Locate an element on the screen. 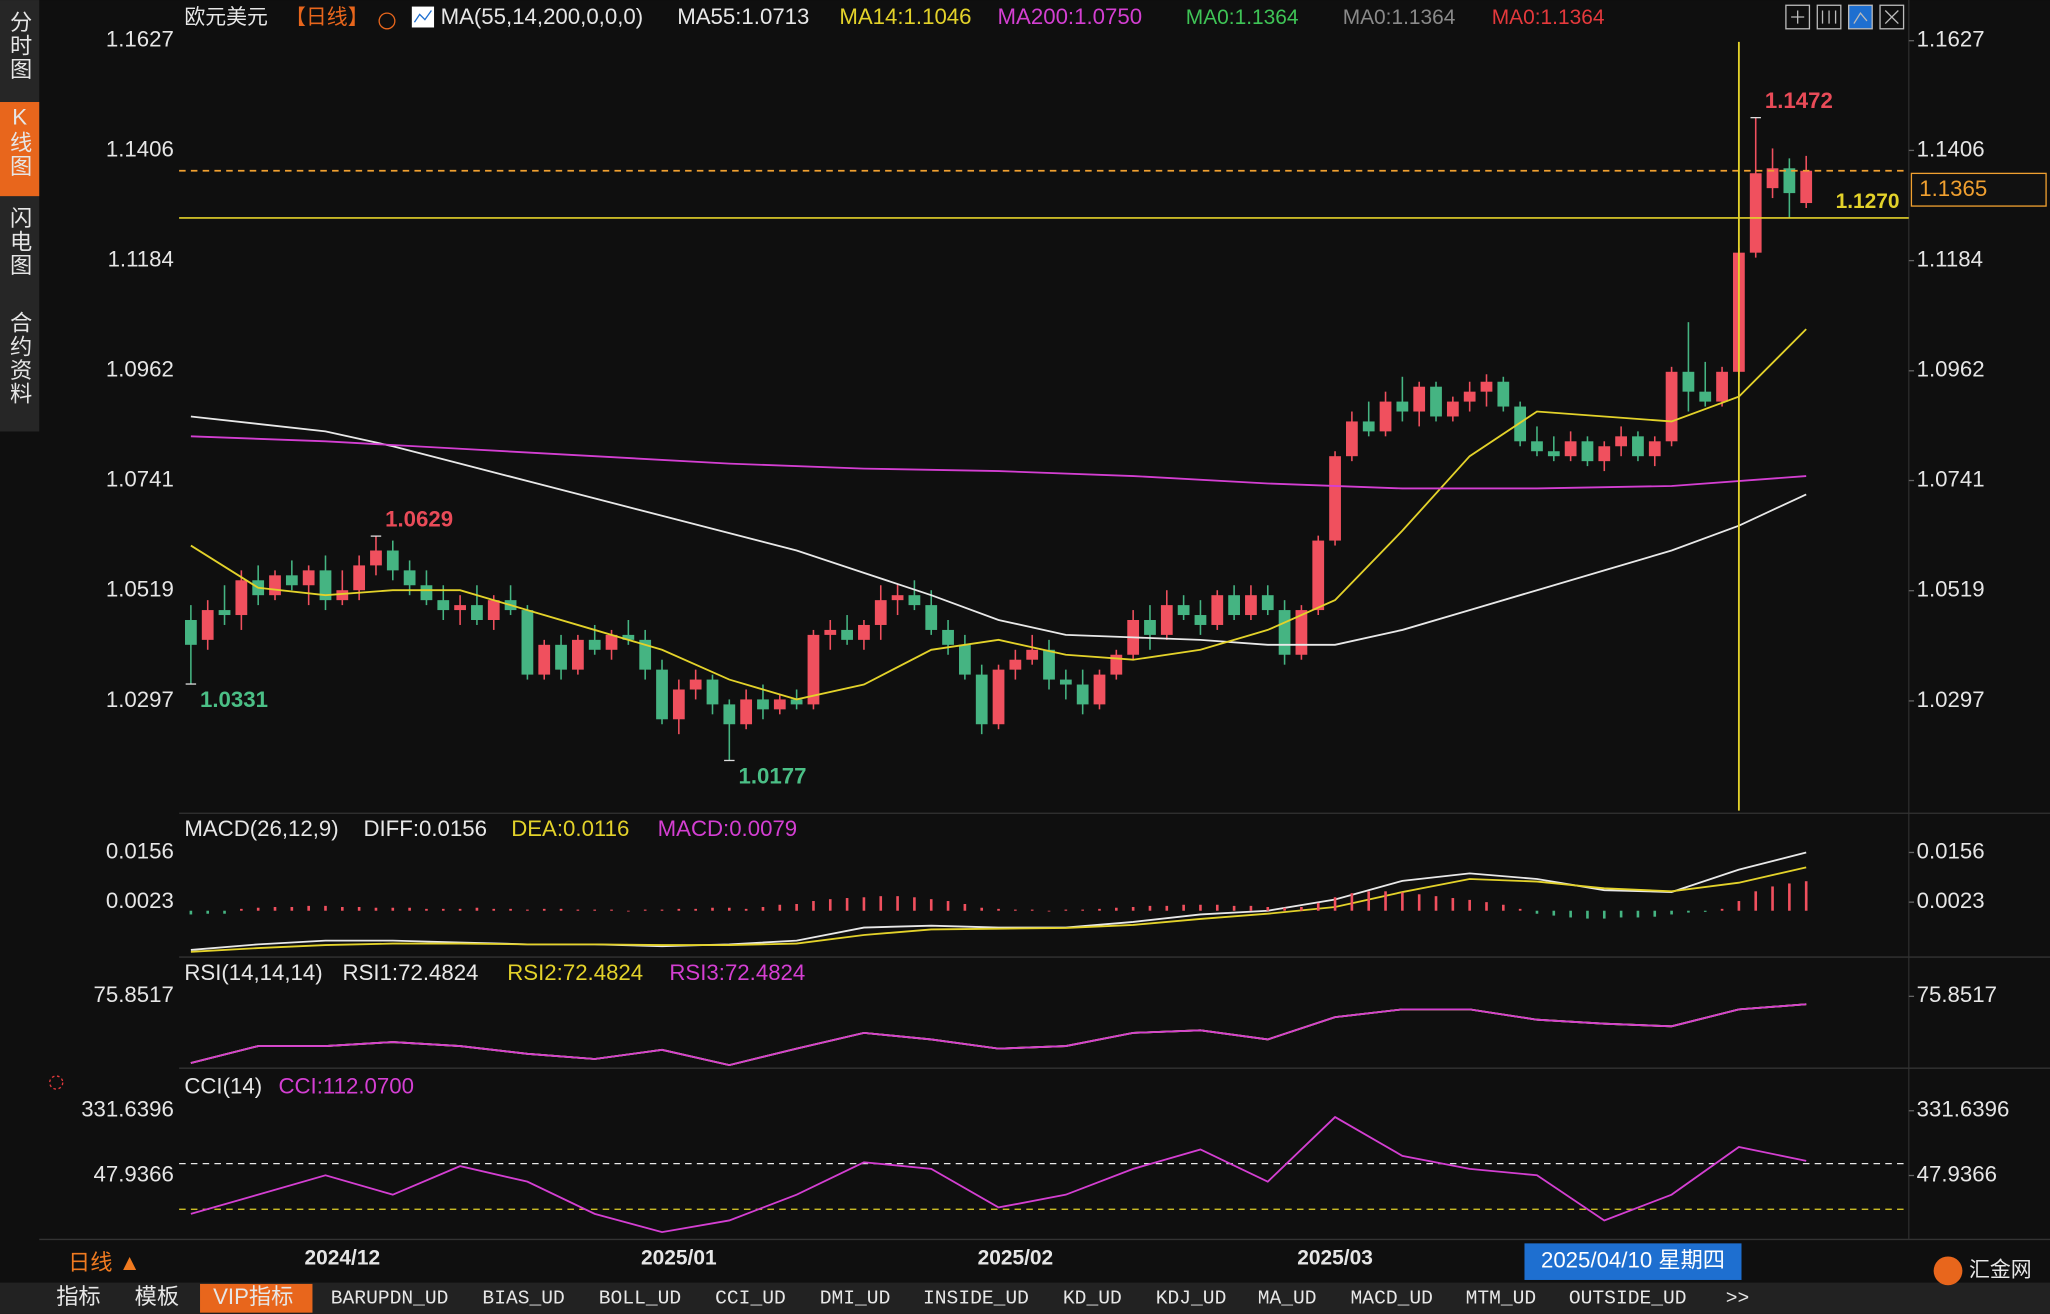  toolbar-tab: MA_UD is located at coordinates (1287, 1298).